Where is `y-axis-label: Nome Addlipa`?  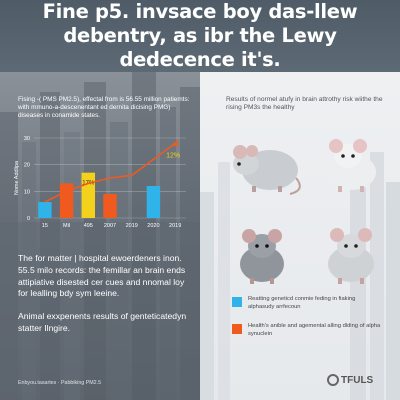
y-axis-label: Nome Addlipa is located at coordinates (17, 177).